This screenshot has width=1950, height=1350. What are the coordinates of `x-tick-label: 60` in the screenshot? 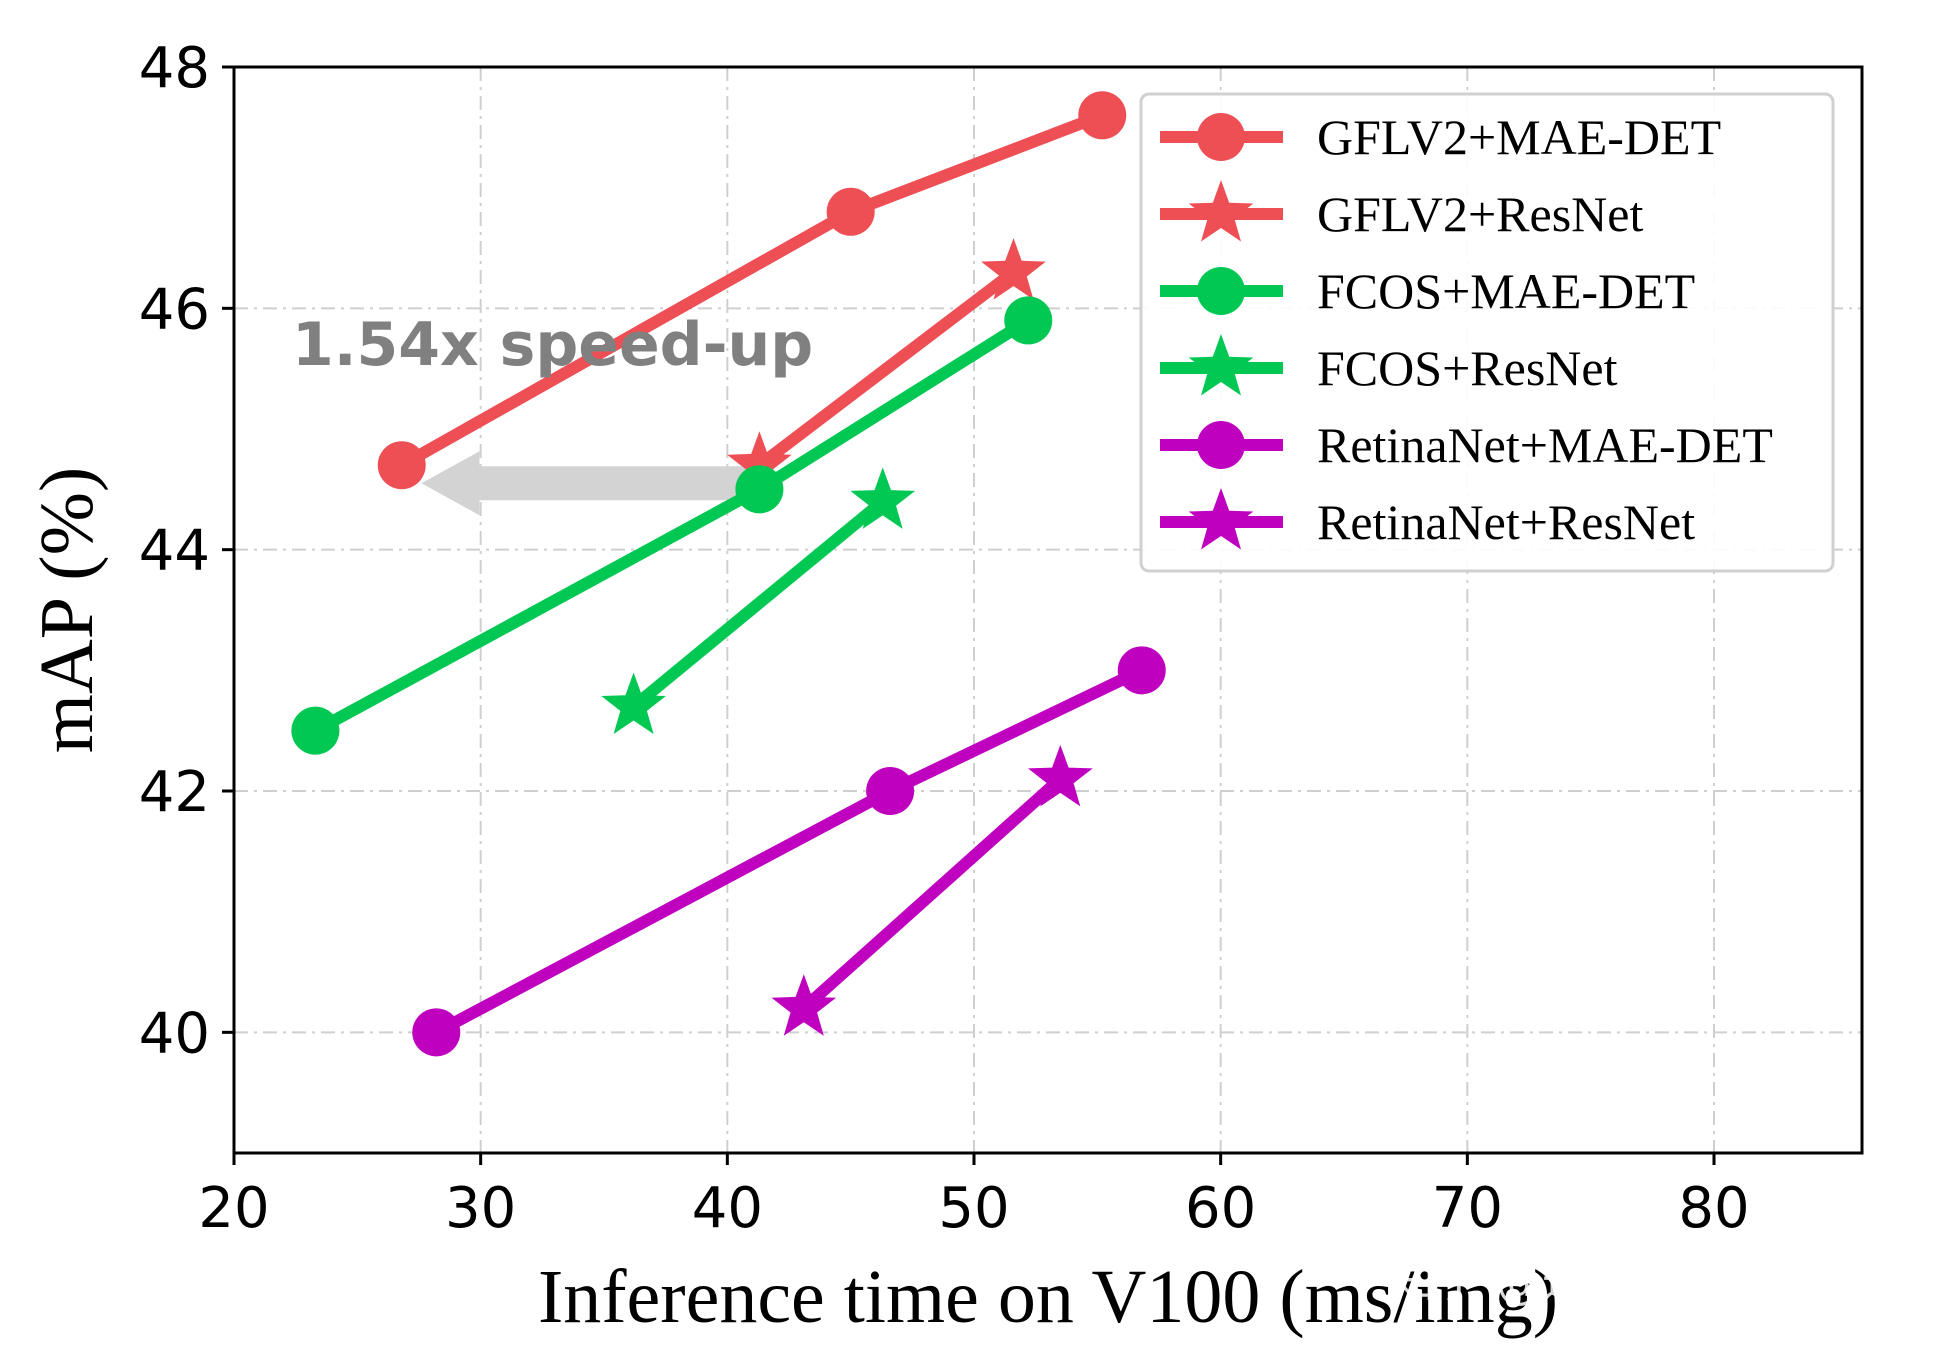 It's located at (1220, 1208).